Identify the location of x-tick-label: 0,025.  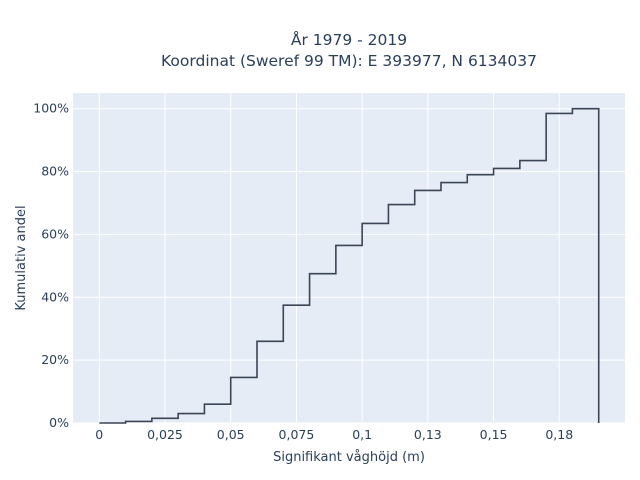
(165, 434).